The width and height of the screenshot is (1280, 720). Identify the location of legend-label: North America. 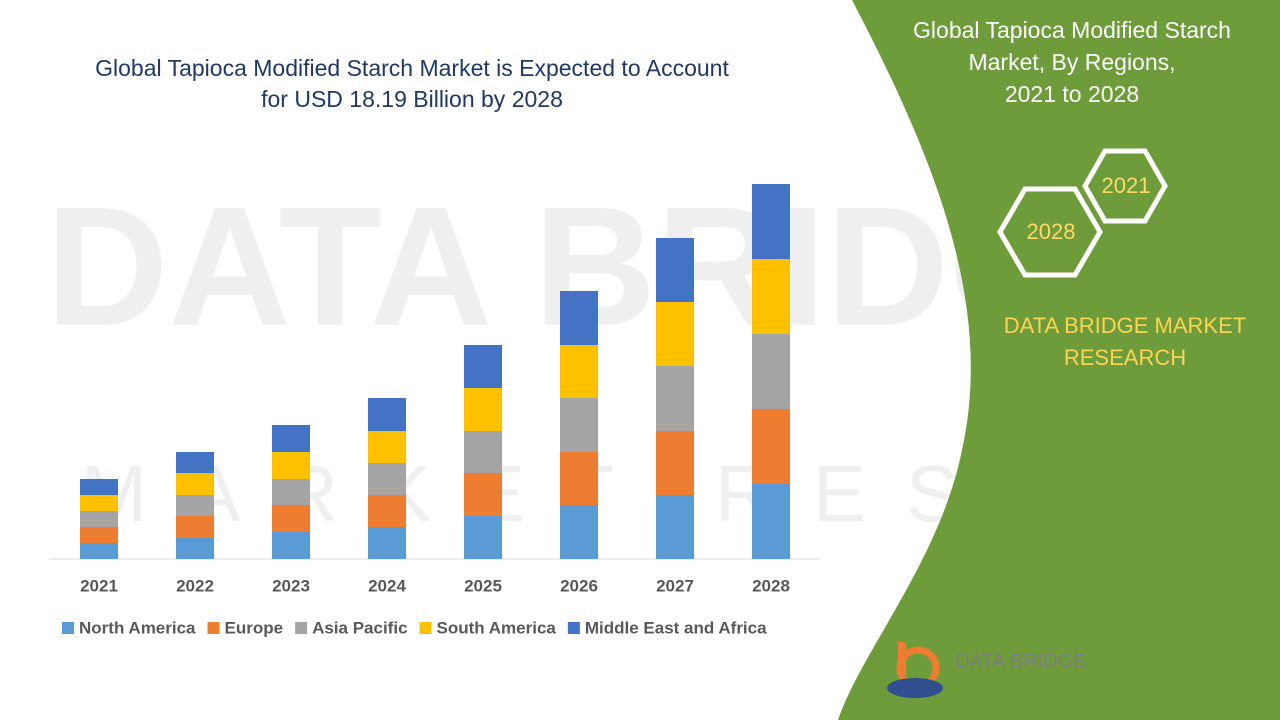
(137, 627).